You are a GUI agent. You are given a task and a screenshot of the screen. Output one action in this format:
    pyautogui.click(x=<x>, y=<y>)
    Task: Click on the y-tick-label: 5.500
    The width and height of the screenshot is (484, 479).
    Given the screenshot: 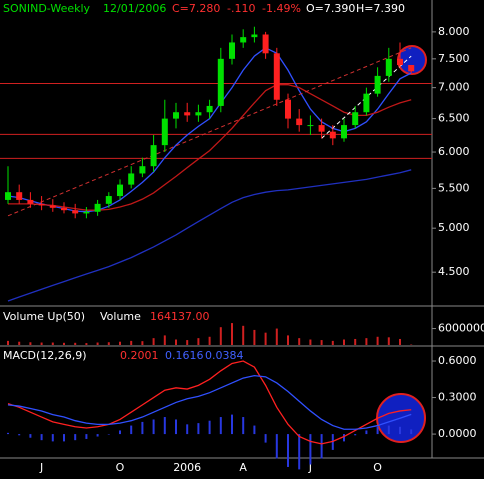 What is the action you would take?
    pyautogui.click(x=454, y=187)
    